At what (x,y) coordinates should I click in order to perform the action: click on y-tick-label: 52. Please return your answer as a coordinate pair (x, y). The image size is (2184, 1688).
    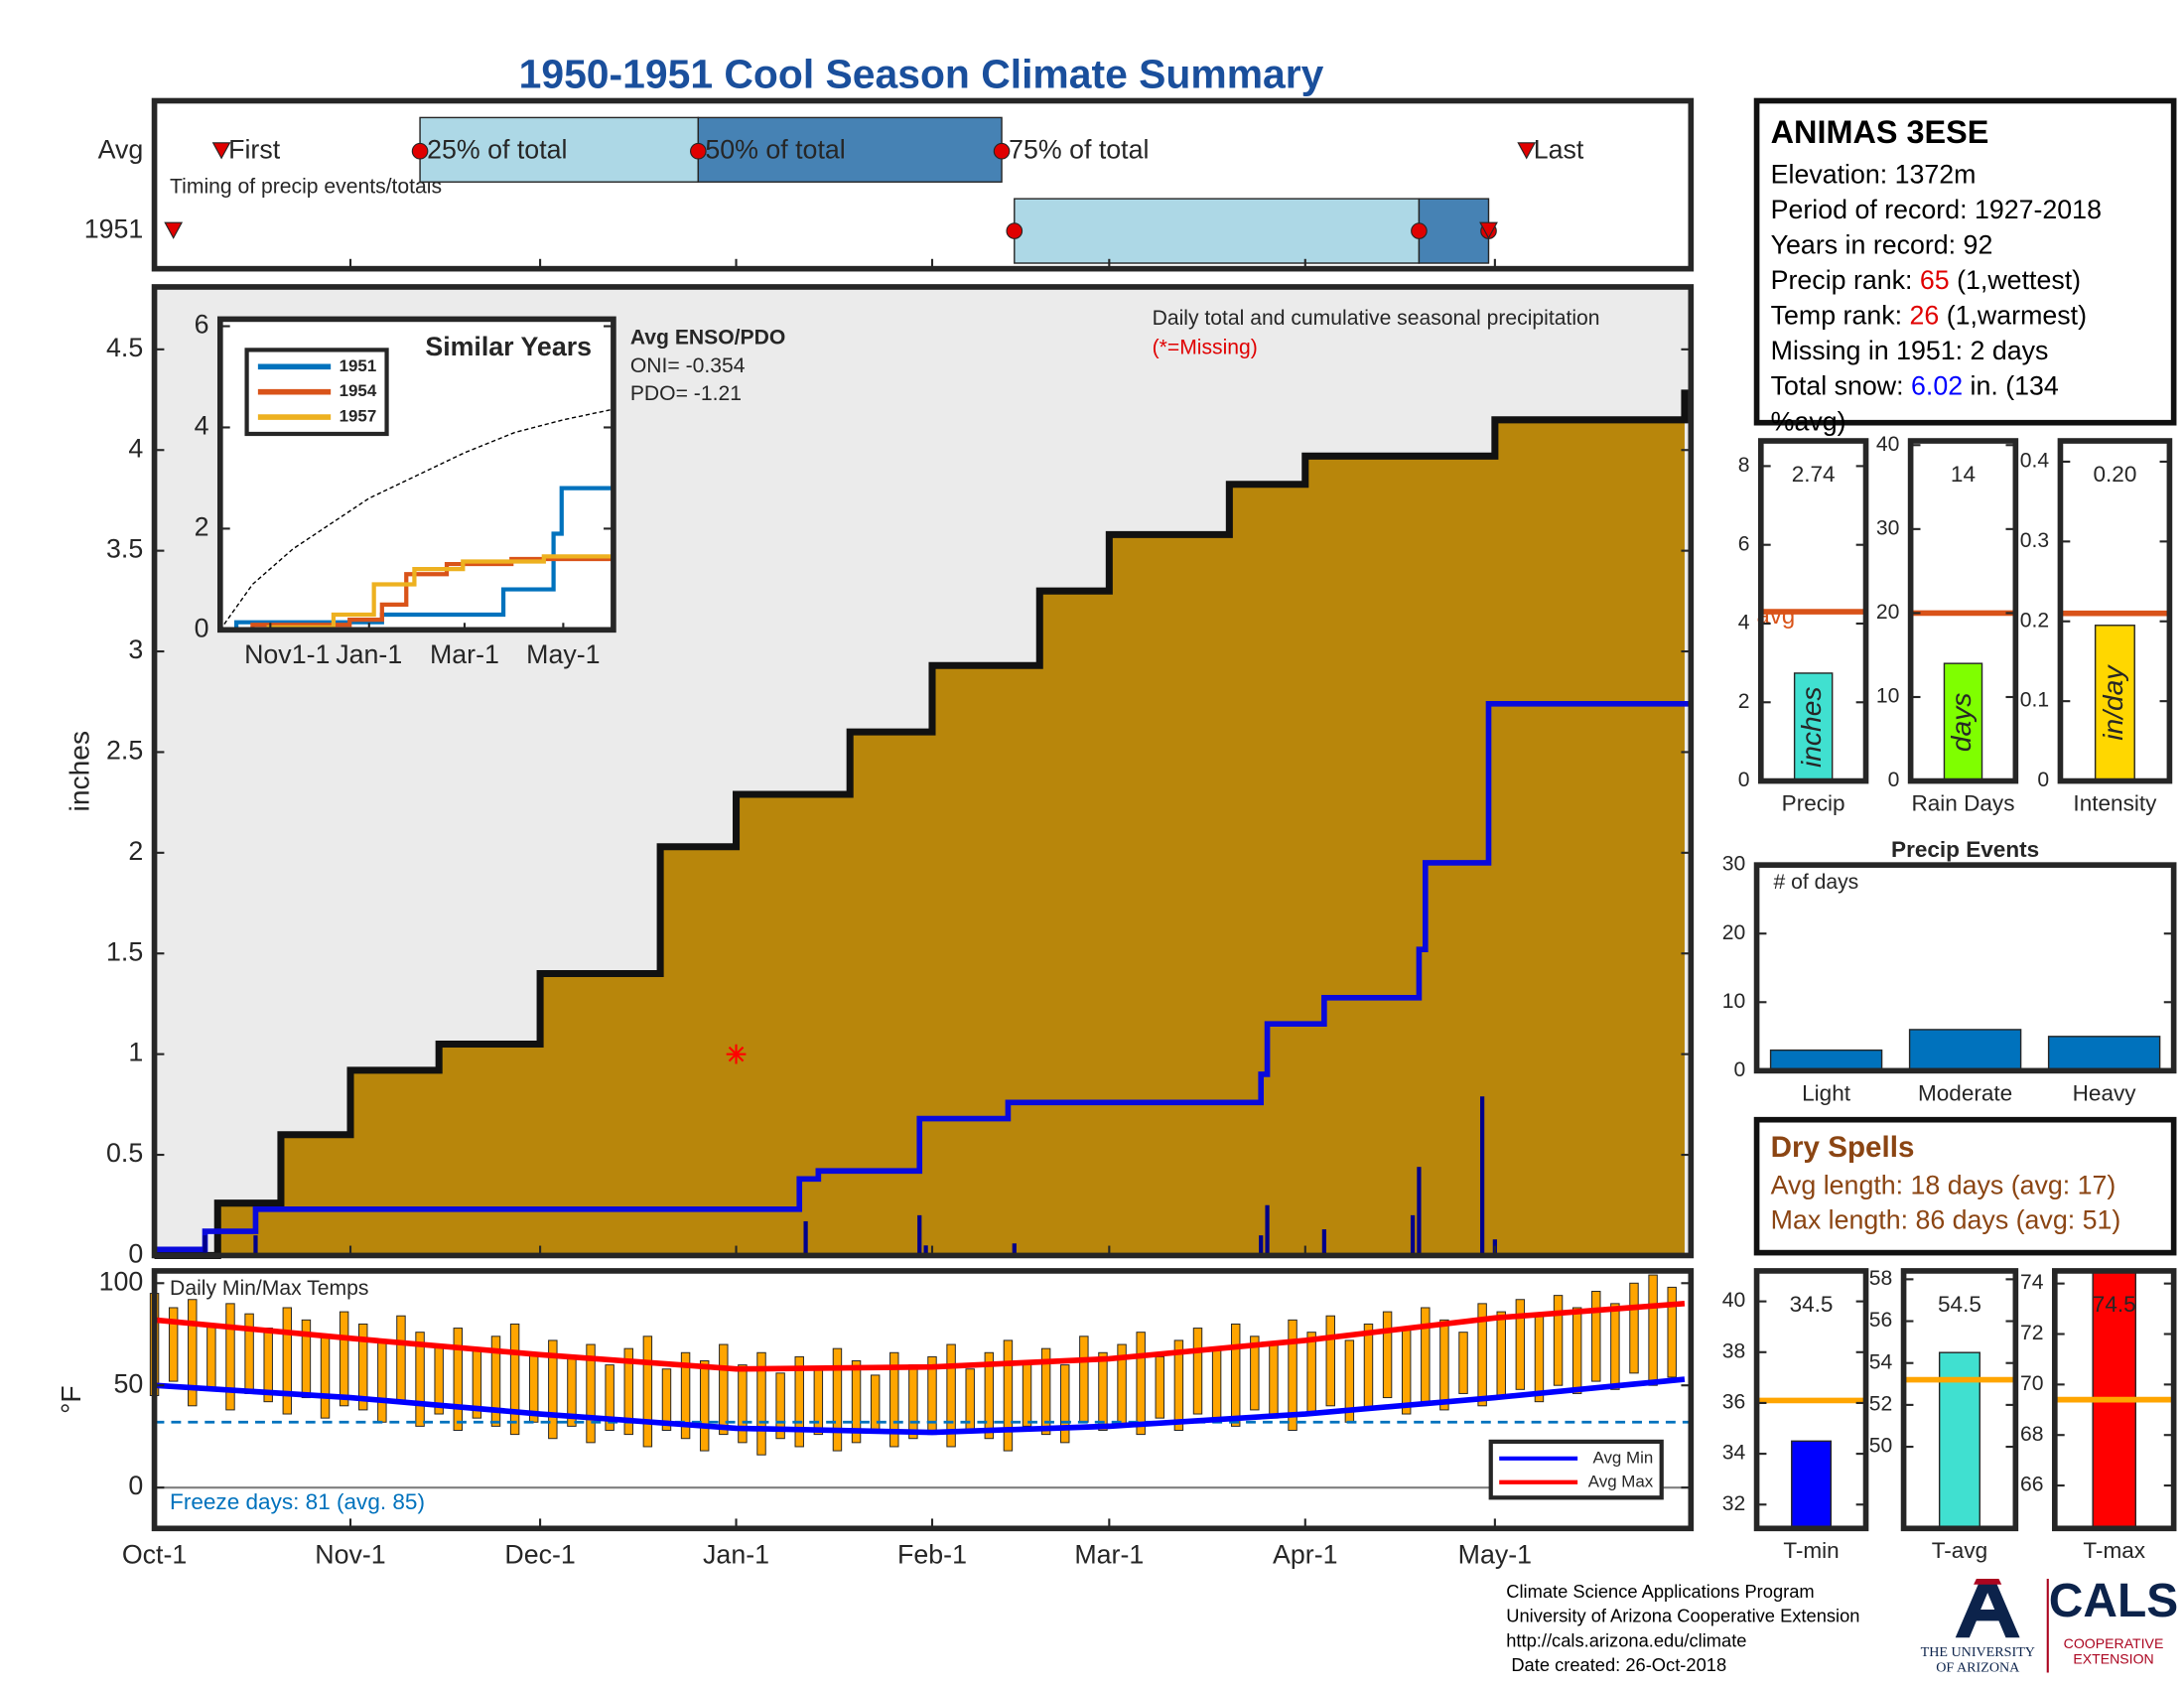
    Looking at the image, I should click on (1880, 1403).